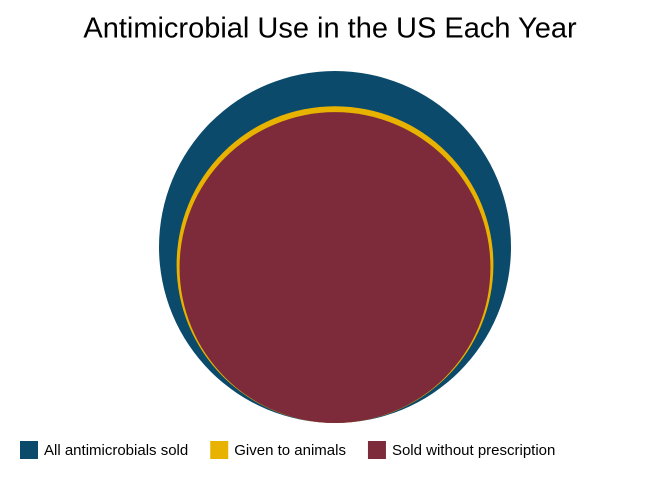  I want to click on legend-label: Sold without prescription, so click(473, 450).